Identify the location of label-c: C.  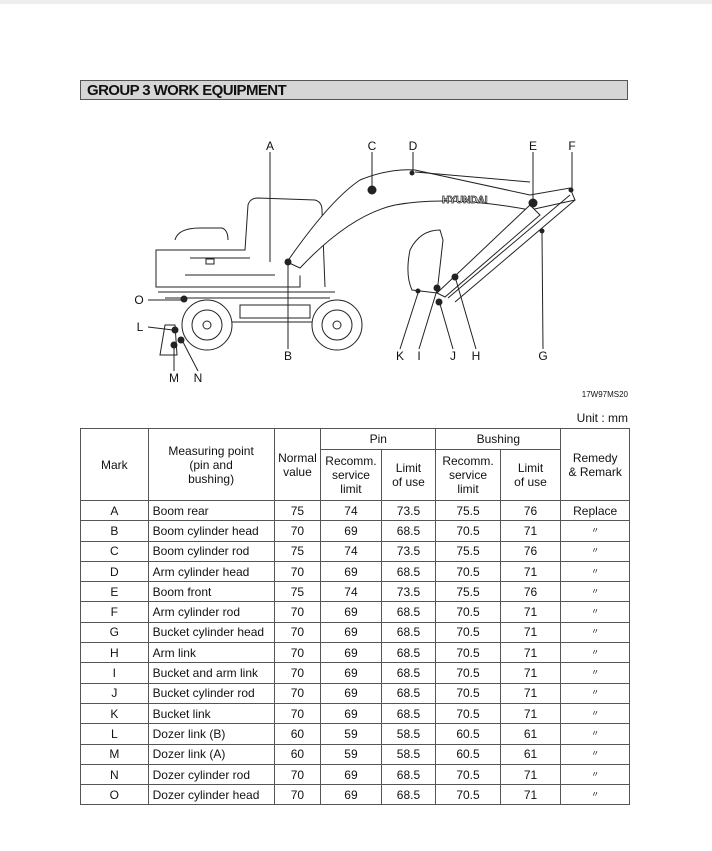
(372, 146).